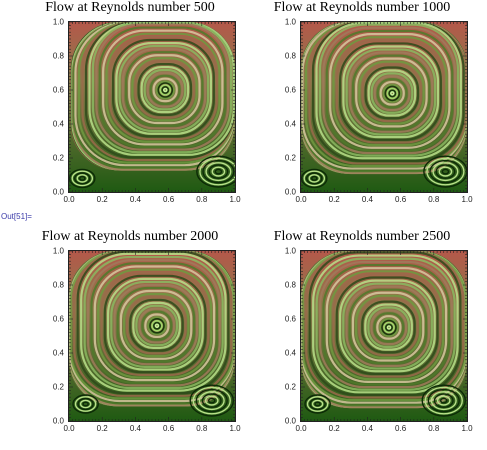  What do you see at coordinates (130, 236) in the screenshot?
I see `plot-title: Flow at Reynolds number 2000` at bounding box center [130, 236].